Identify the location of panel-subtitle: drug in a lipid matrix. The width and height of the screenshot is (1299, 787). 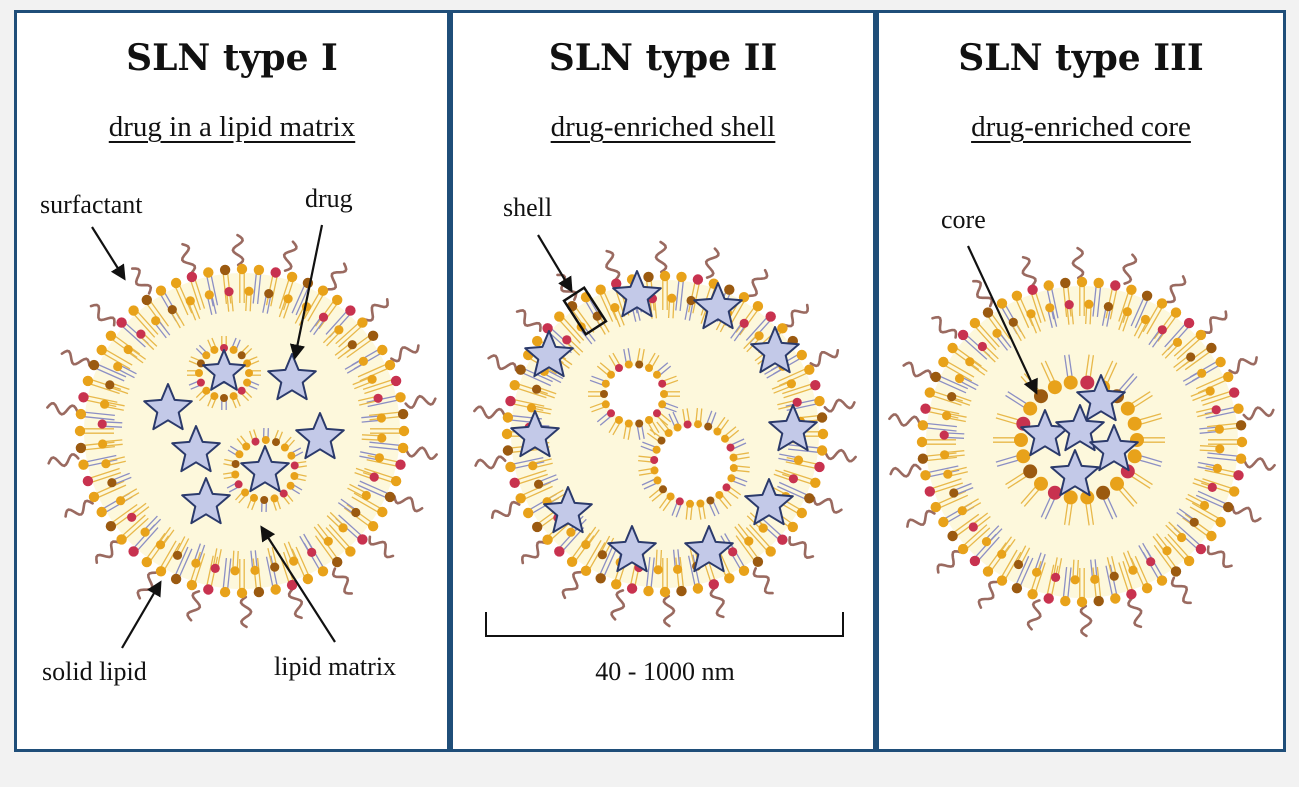
(232, 127).